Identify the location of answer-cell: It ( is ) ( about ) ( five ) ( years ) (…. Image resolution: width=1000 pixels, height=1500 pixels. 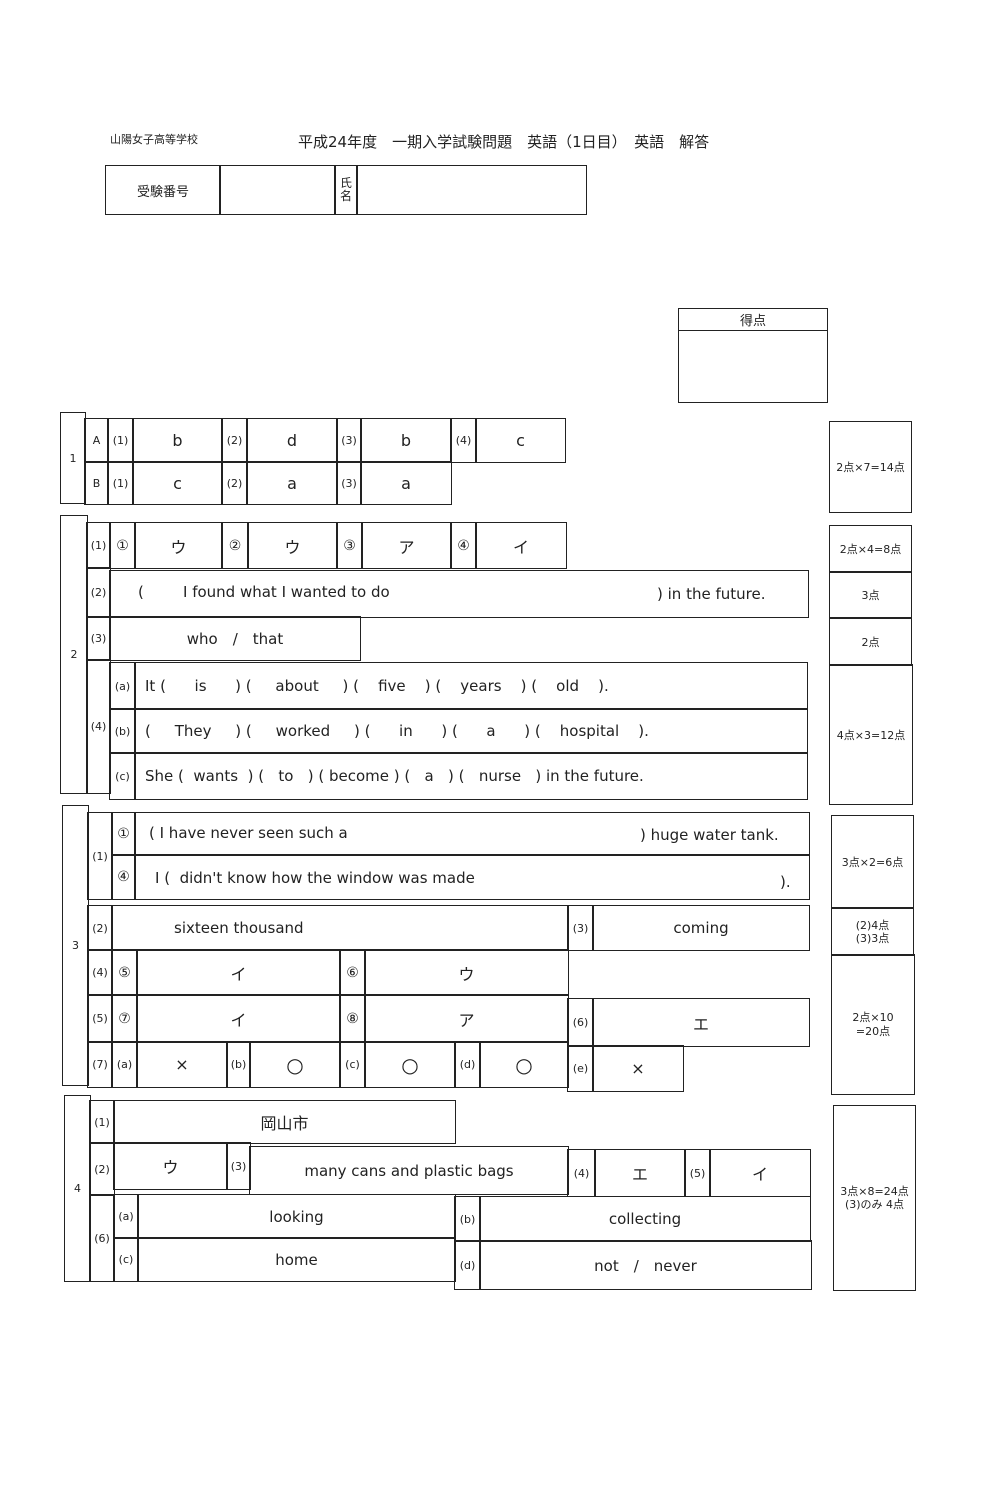
(471, 686).